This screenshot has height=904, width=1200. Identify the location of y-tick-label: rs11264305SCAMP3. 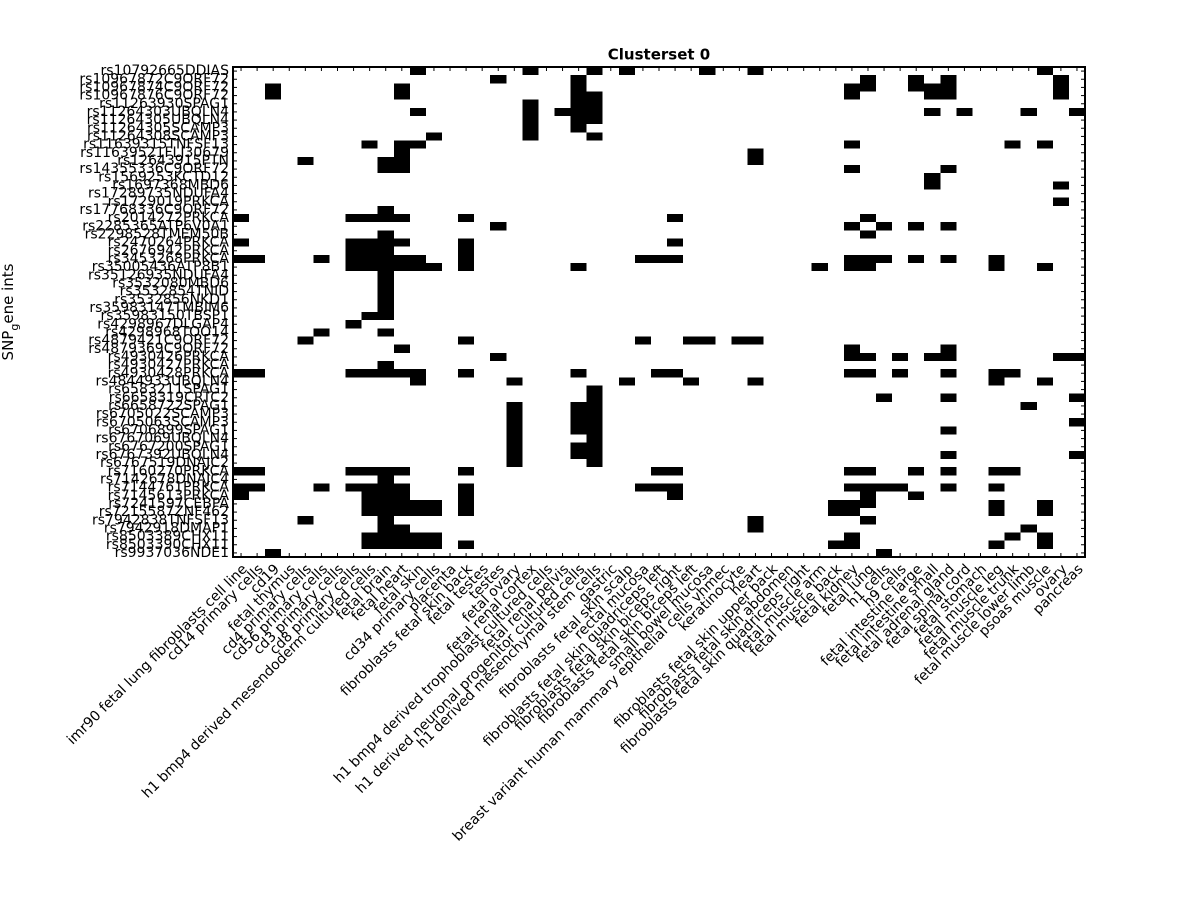
(158, 128).